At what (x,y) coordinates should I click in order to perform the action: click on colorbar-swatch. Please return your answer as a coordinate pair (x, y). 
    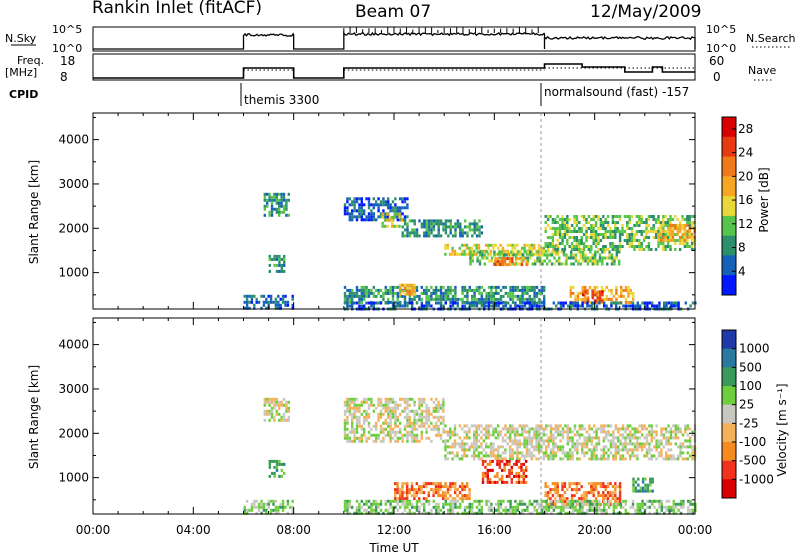
    Looking at the image, I should click on (729, 245).